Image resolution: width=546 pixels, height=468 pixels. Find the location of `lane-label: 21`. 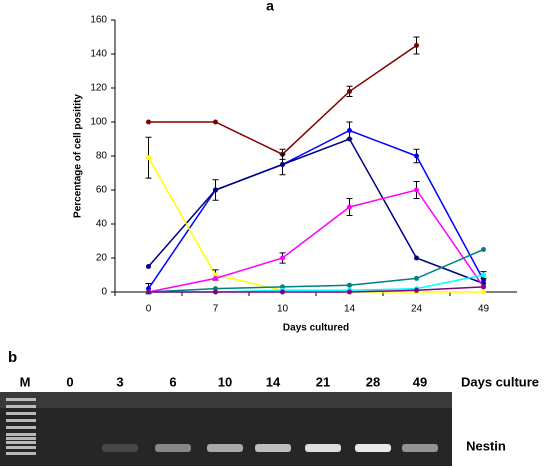

lane-label: 21 is located at coordinates (323, 381).